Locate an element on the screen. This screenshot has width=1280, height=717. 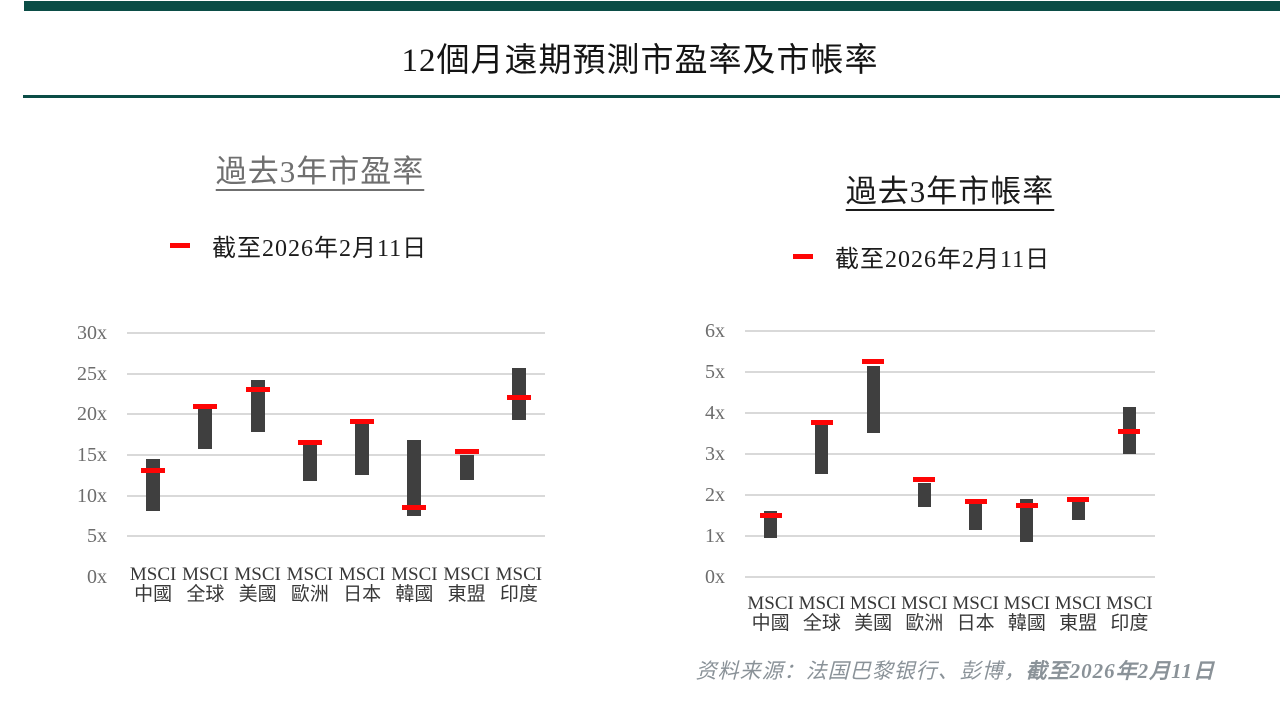
source-note: 资料来源：法国巴黎银行、彭博，截至2026年2月11日 is located at coordinates (607, 670).